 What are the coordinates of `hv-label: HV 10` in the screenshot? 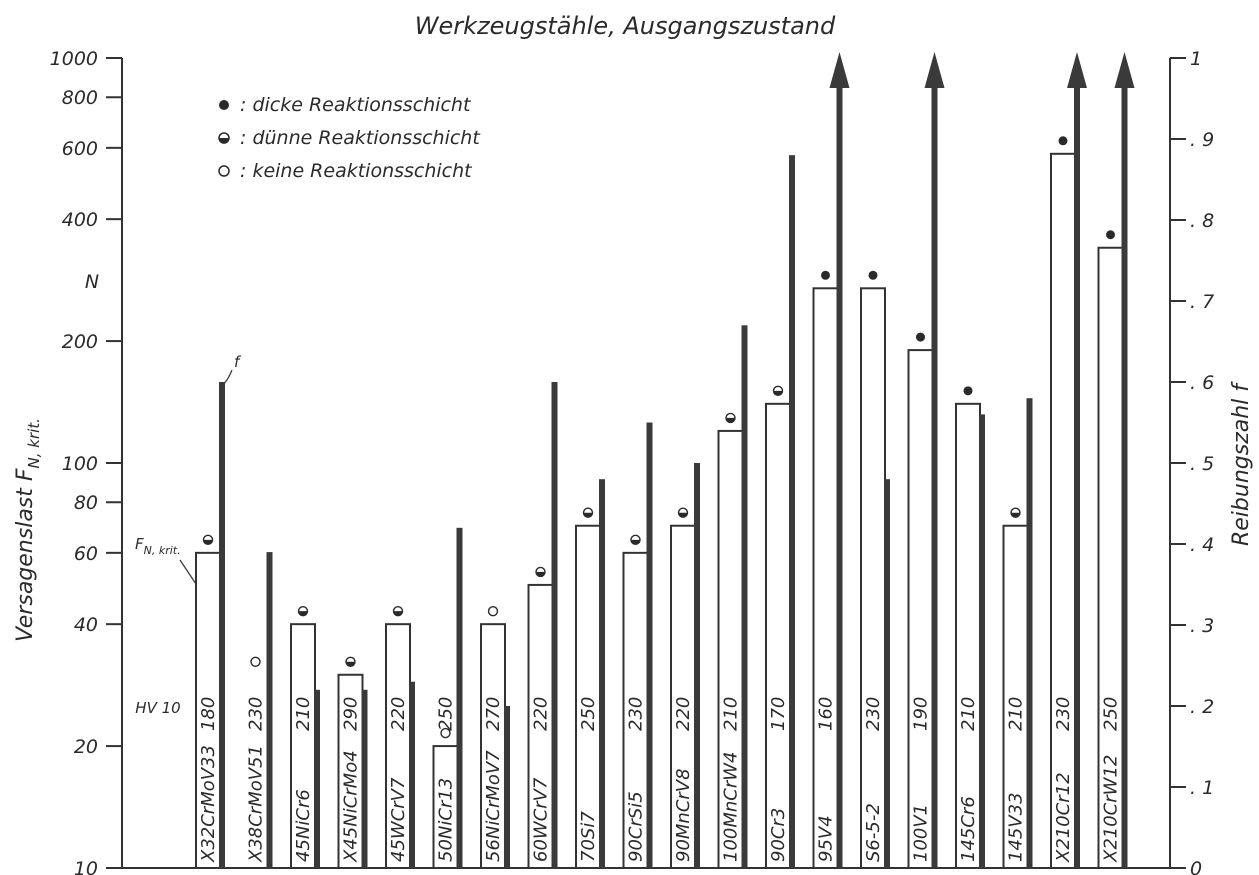 It's located at (157, 708).